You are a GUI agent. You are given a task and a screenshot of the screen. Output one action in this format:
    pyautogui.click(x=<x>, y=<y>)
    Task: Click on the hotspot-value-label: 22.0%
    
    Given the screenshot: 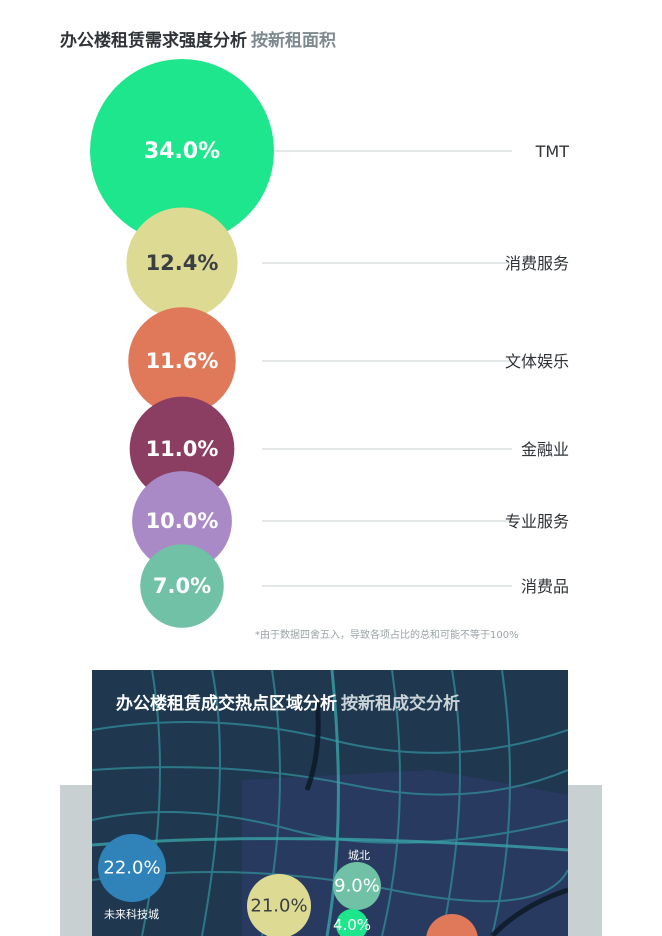 What is the action you would take?
    pyautogui.click(x=132, y=868)
    